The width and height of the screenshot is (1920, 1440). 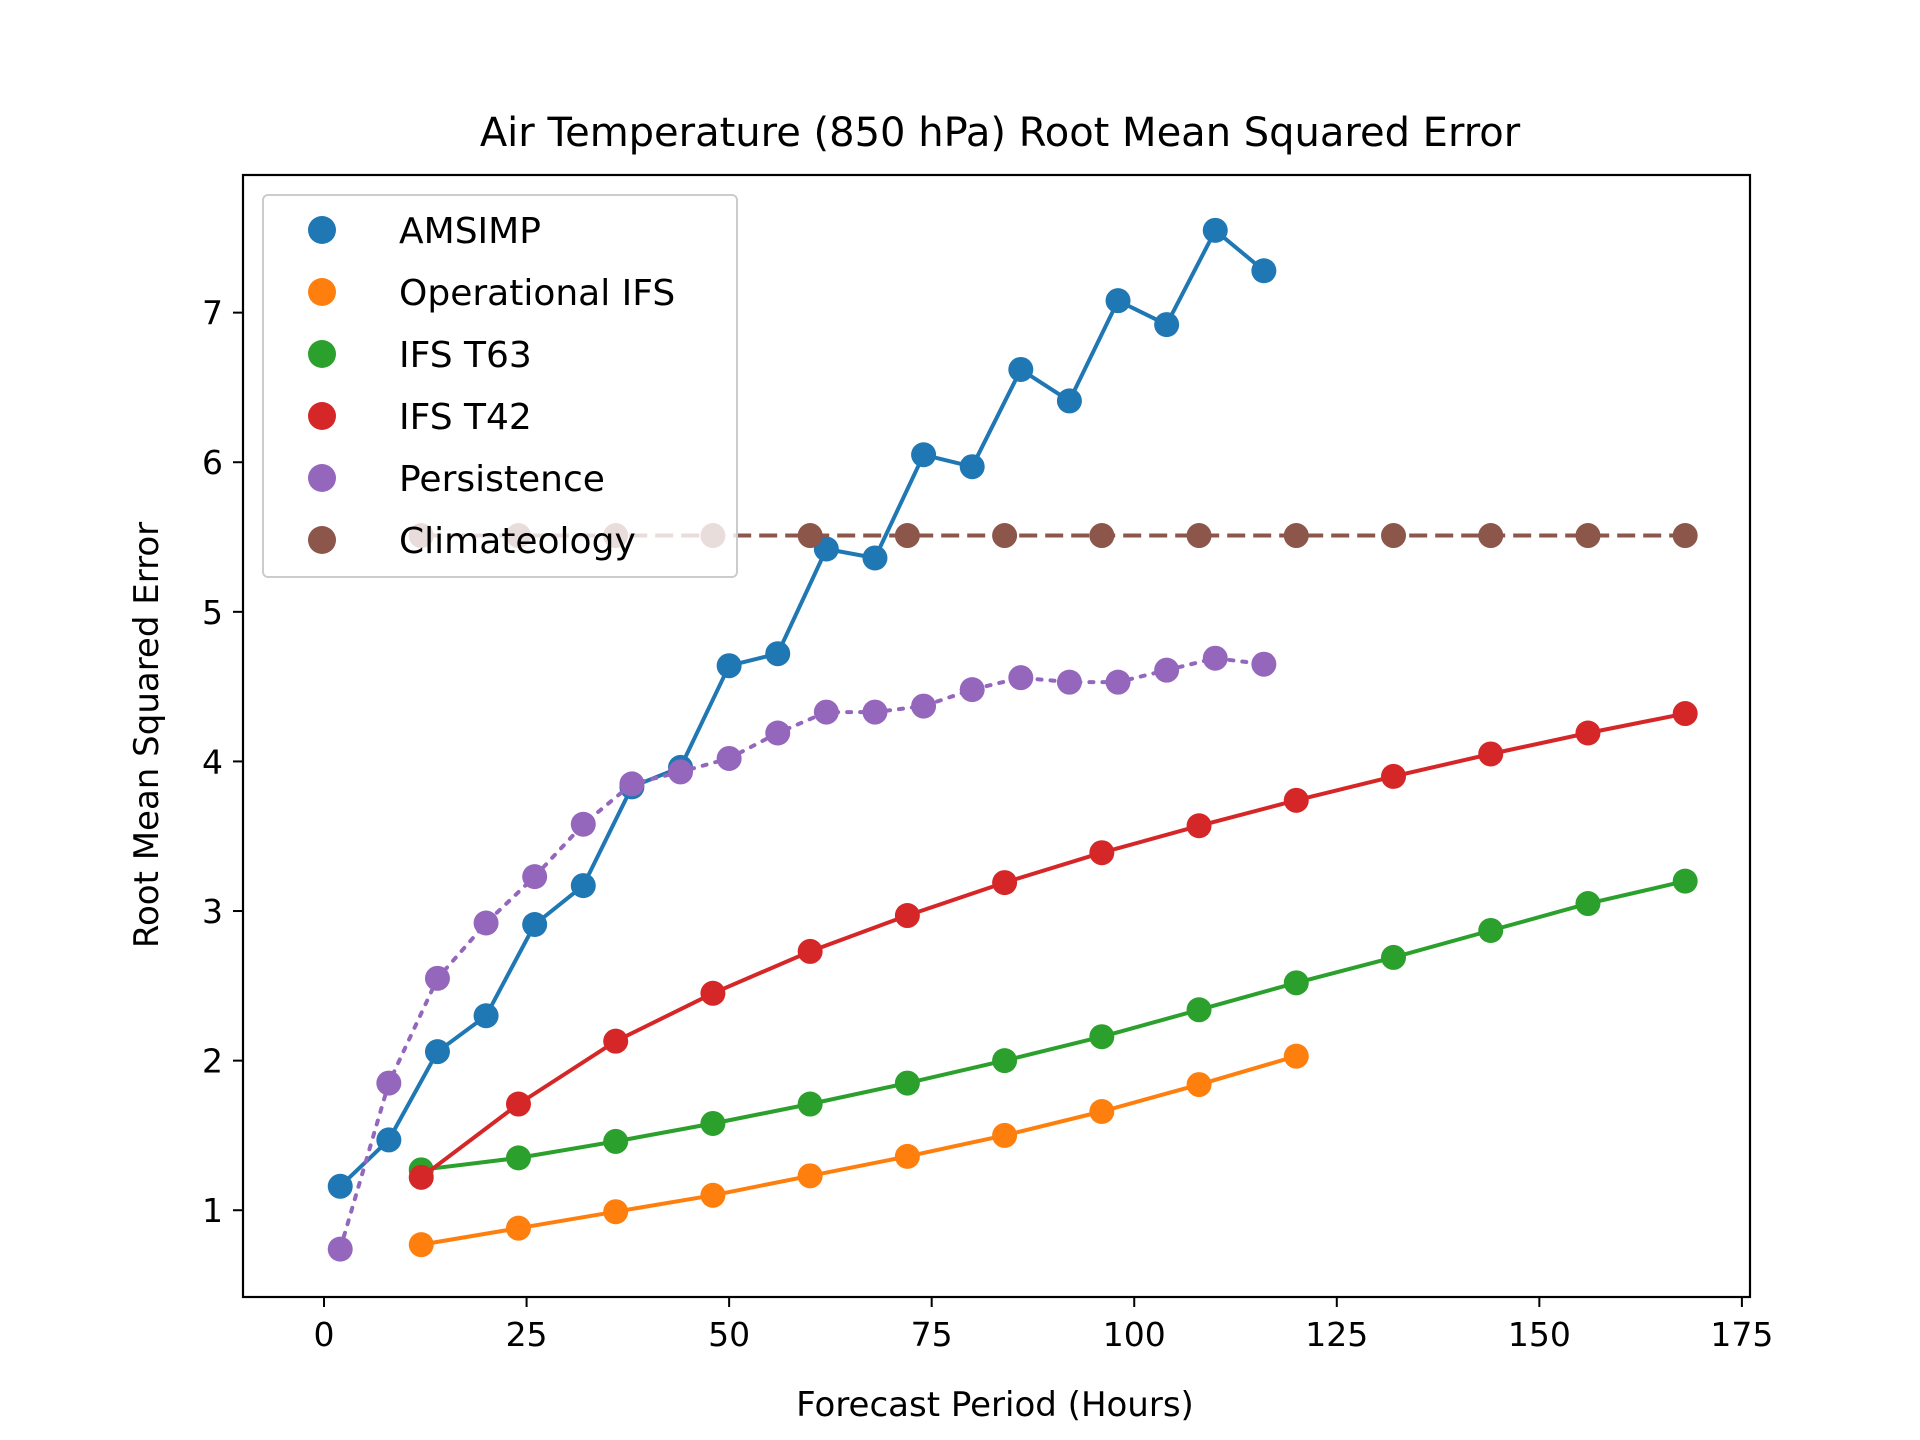 I want to click on y-axis: 1 2 3 4 5 6 7, so click(x=222, y=762).